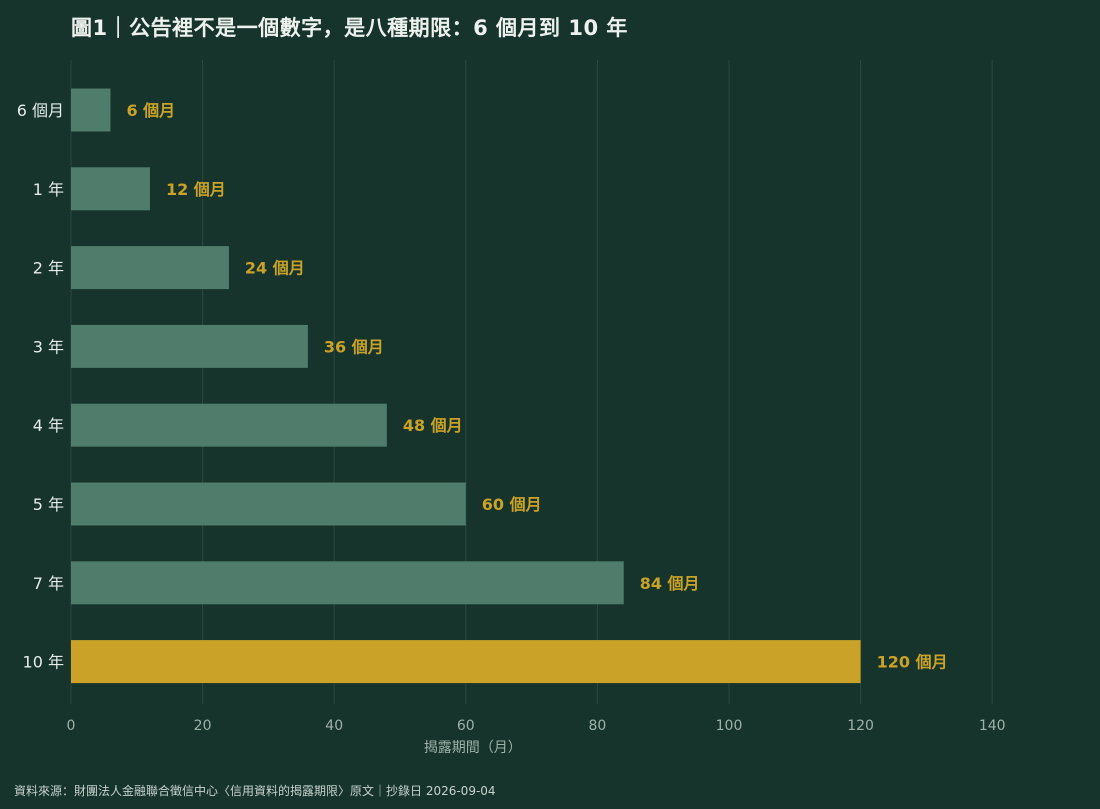  I want to click on x-tick-label: 80, so click(597, 726).